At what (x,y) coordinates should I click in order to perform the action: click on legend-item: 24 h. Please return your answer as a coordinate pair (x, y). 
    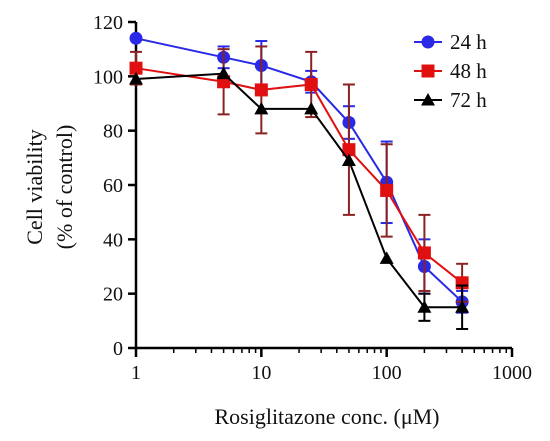
    Looking at the image, I should click on (450, 42).